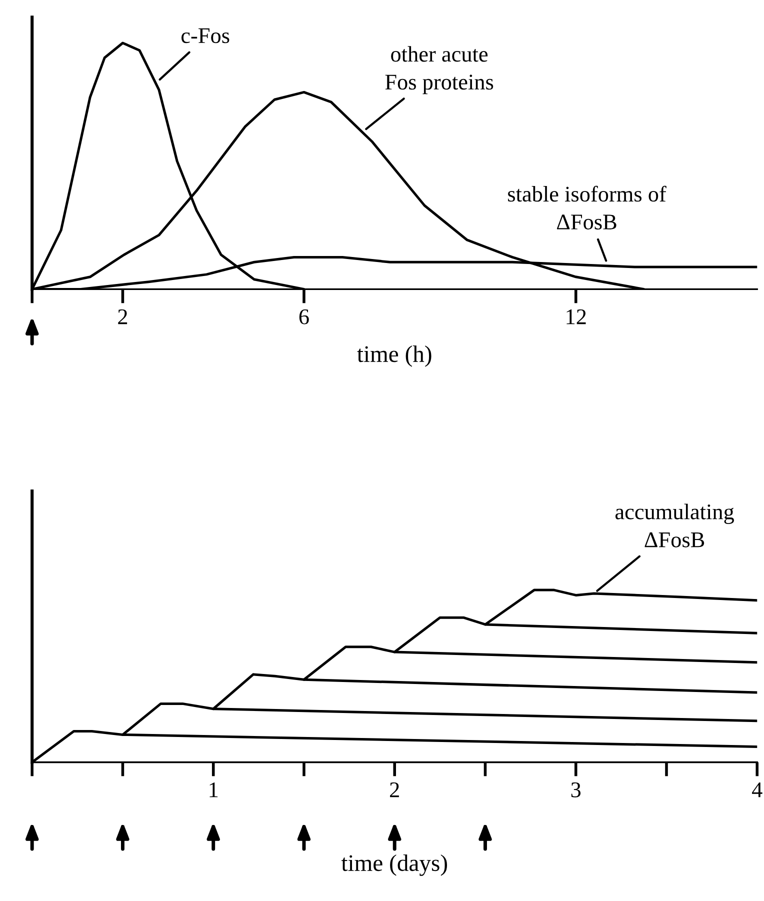  What do you see at coordinates (757, 790) in the screenshot?
I see `x-tick-label: 4` at bounding box center [757, 790].